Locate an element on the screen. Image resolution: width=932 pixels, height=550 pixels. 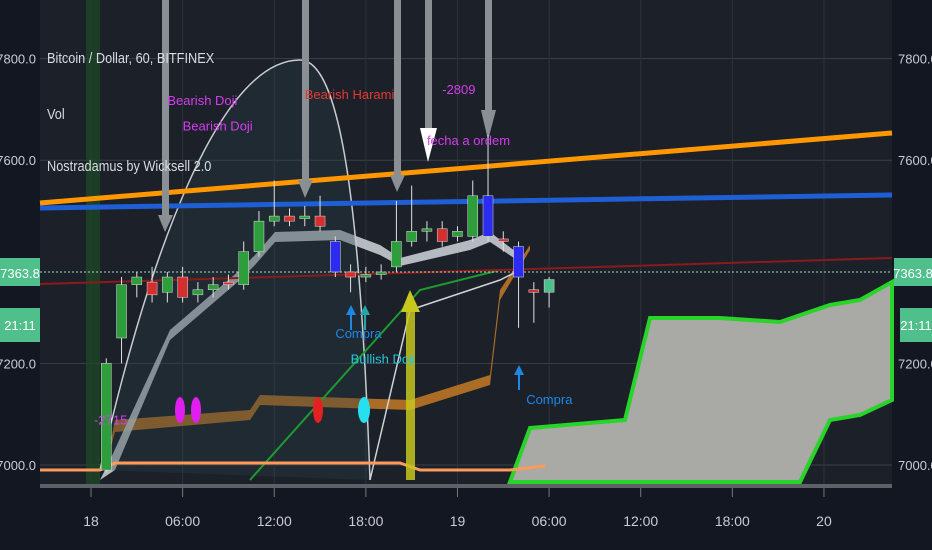
orange-trendline is located at coordinates (466, 168).